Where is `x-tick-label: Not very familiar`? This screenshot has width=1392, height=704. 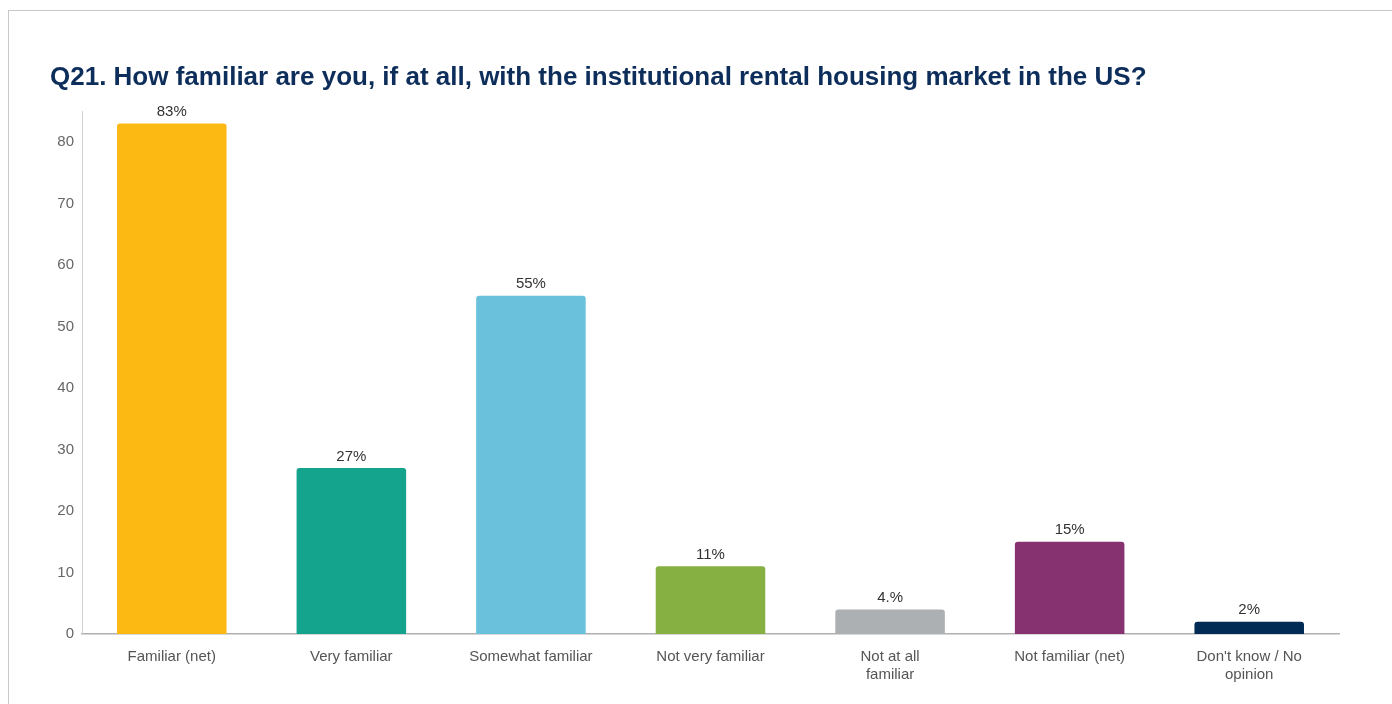
x-tick-label: Not very familiar is located at coordinates (710, 656).